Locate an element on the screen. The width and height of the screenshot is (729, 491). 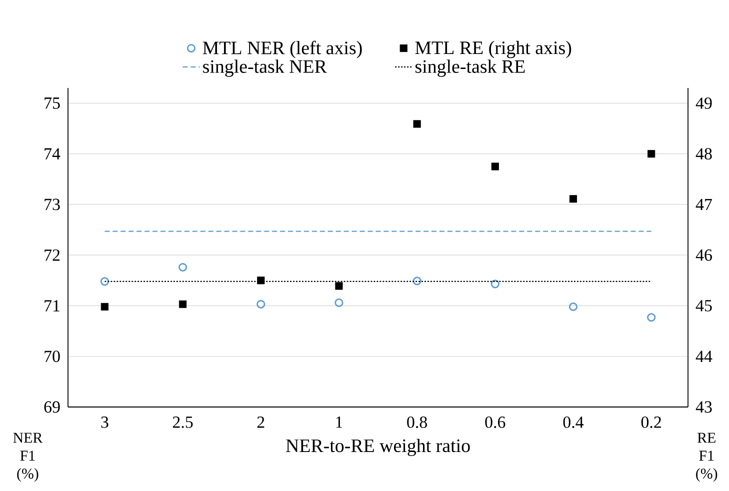
y-tick-label: 72 is located at coordinates (52, 255).